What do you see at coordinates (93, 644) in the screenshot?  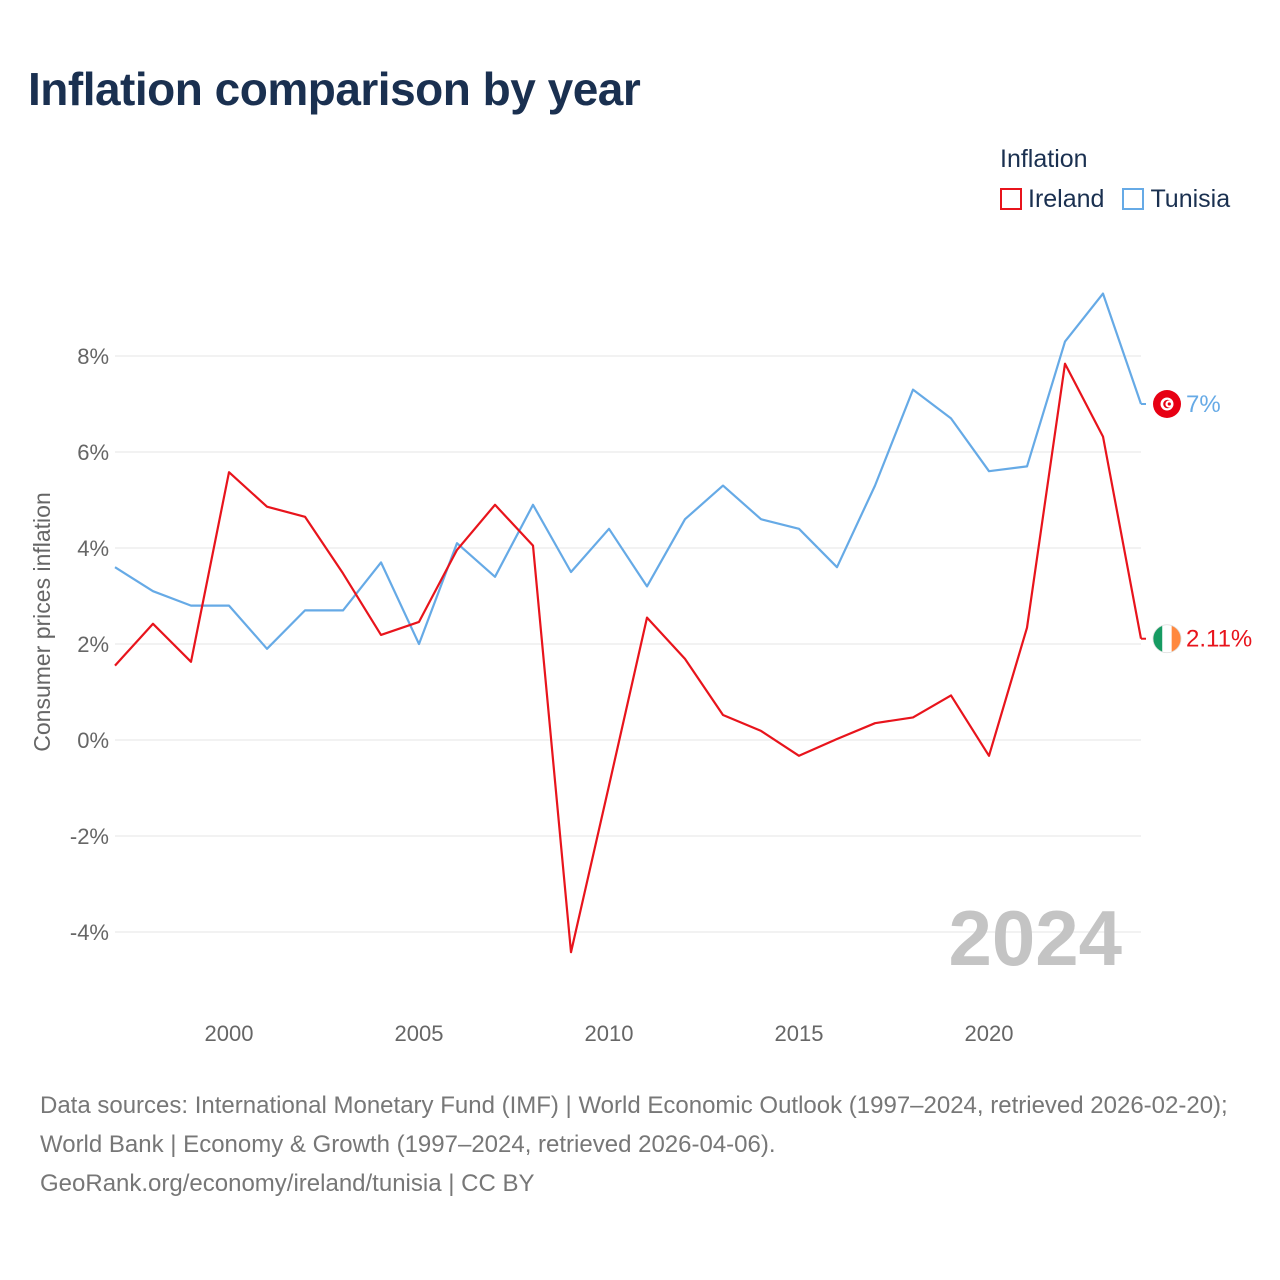 I see `y-tick-label: 2%` at bounding box center [93, 644].